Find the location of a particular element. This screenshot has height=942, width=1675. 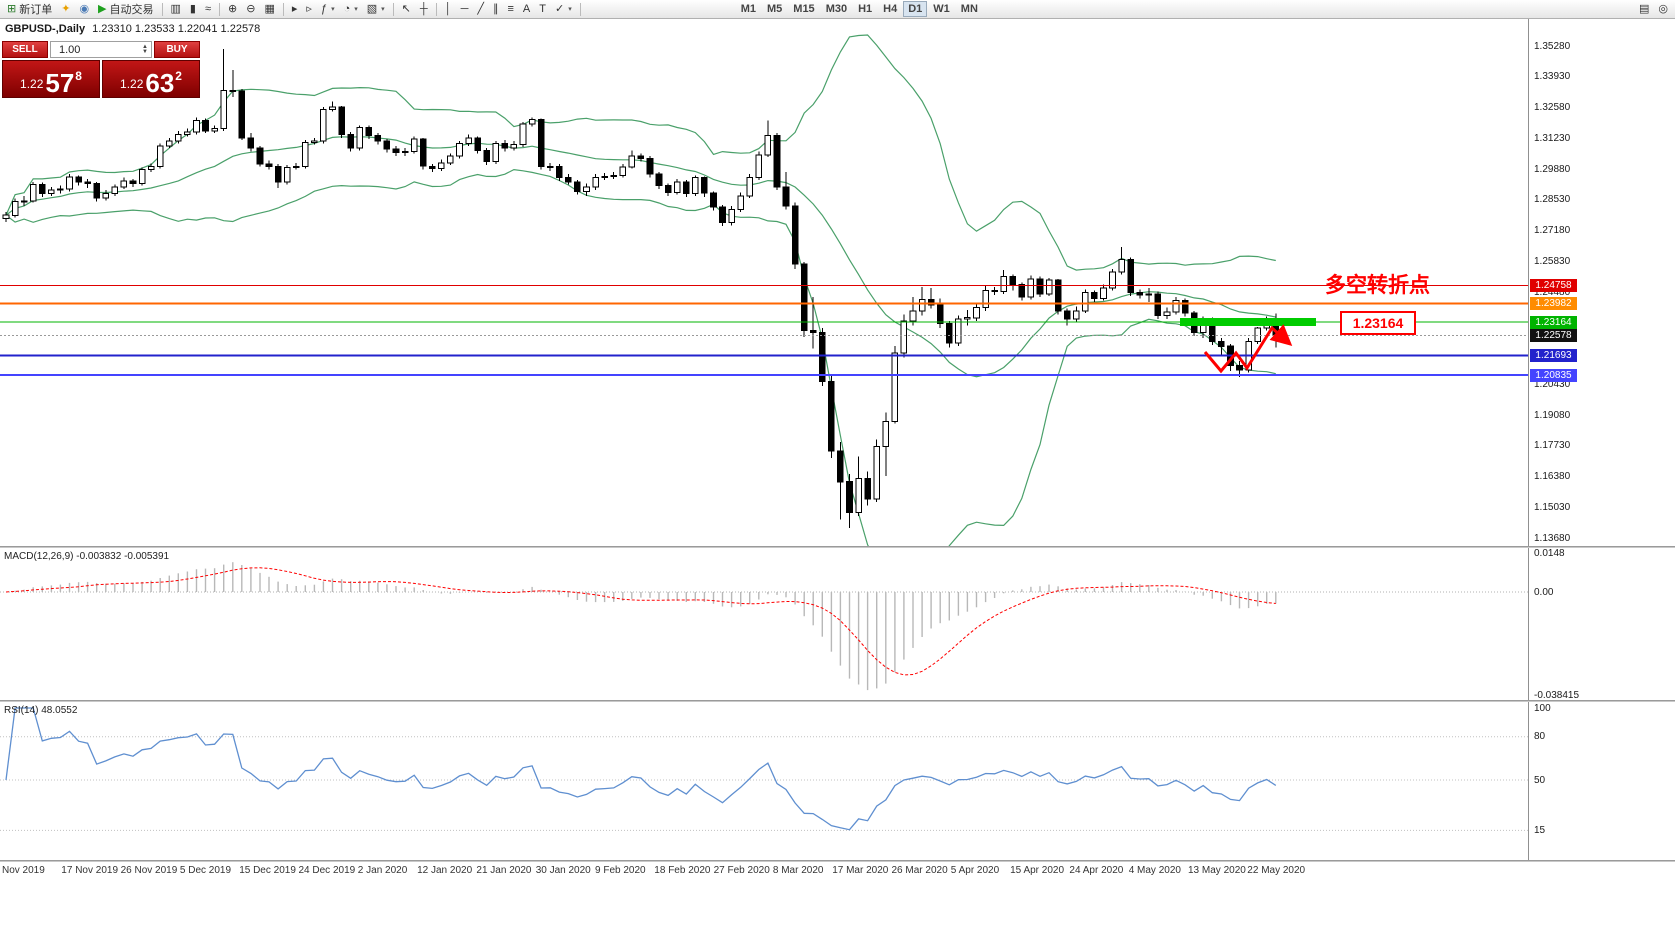

buy-button: BUY is located at coordinates (177, 49).